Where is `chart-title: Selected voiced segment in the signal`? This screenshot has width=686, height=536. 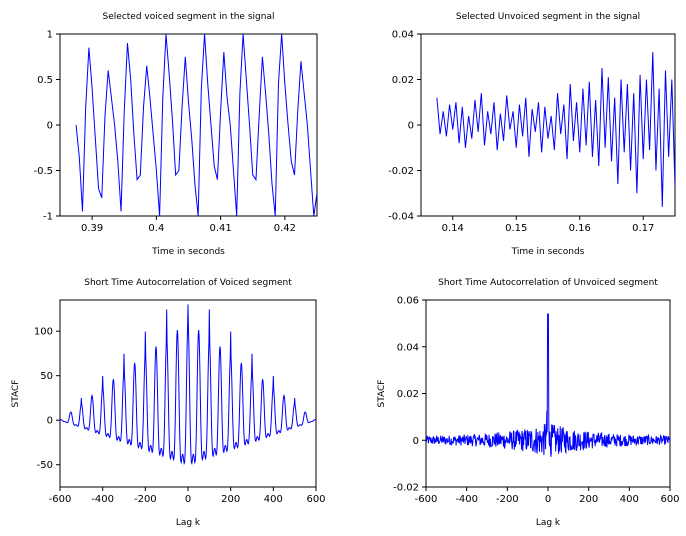 chart-title: Selected voiced segment in the signal is located at coordinates (189, 17).